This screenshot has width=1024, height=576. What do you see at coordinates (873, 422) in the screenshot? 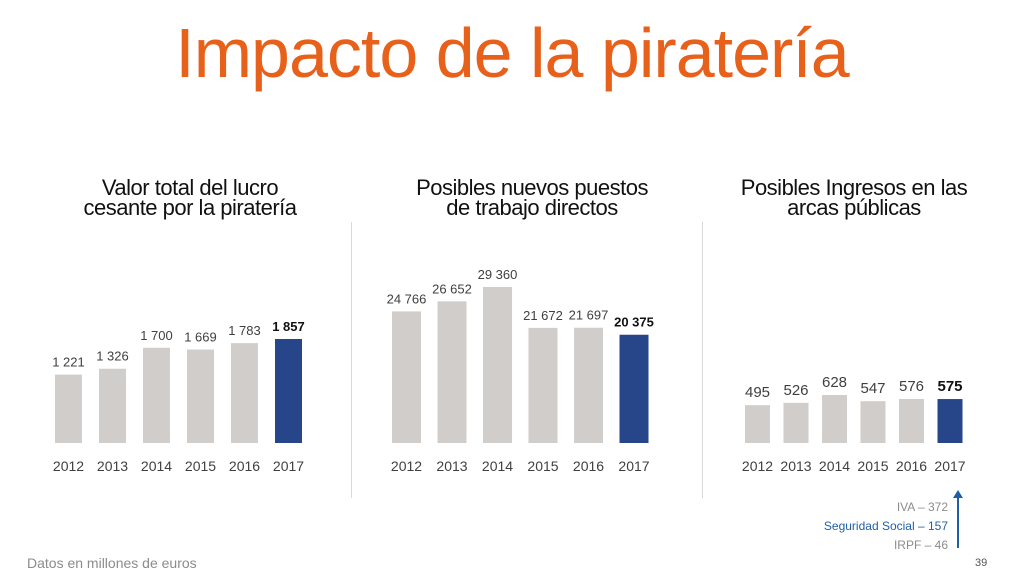
I see `chart-3-bar-2015` at bounding box center [873, 422].